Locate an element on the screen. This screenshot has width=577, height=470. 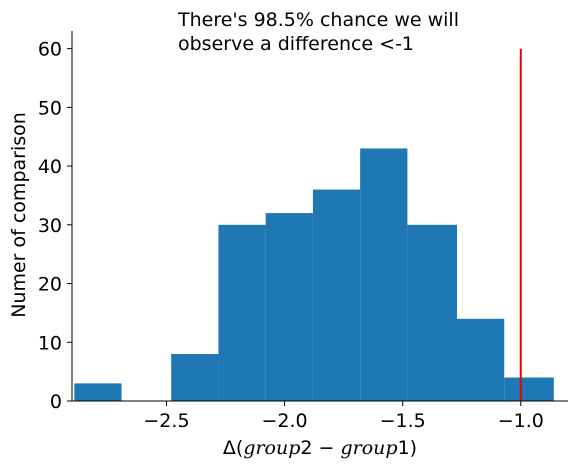
x-tick-label-2: −1.5 is located at coordinates (403, 421).